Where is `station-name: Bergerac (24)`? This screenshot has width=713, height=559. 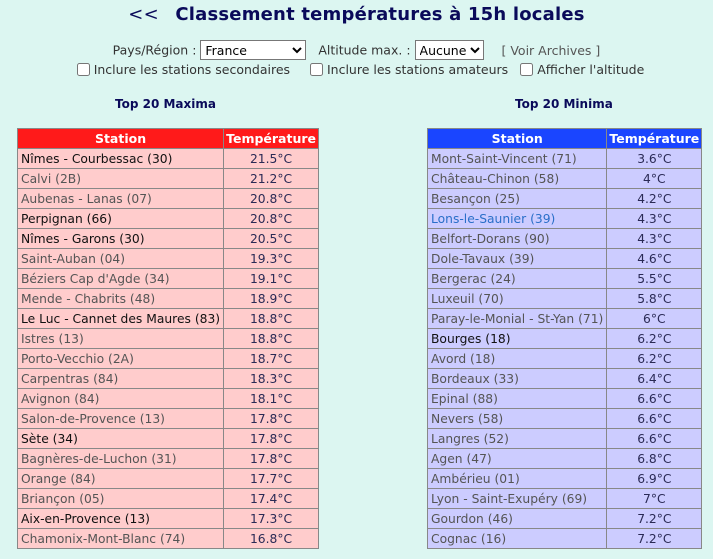 station-name: Bergerac (24) is located at coordinates (517, 278).